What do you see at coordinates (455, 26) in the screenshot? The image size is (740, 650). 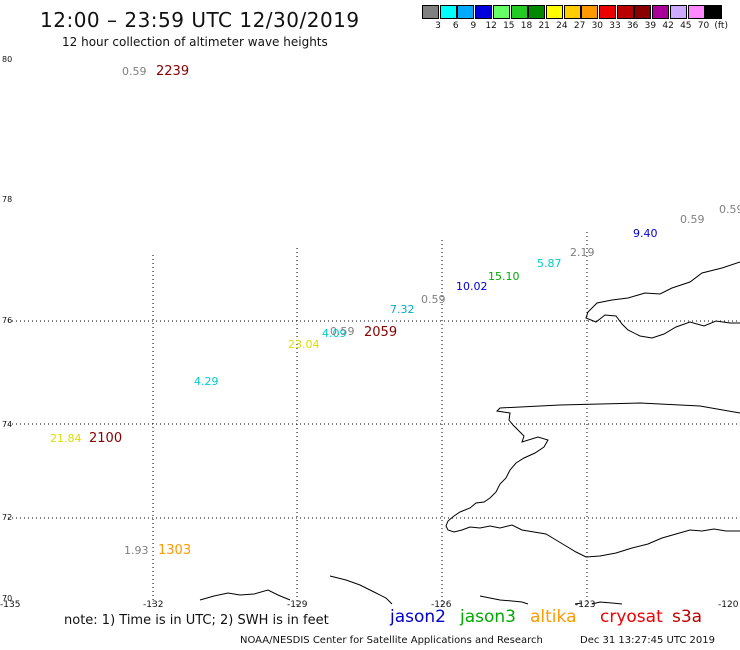 I see `legend-label: 6` at bounding box center [455, 26].